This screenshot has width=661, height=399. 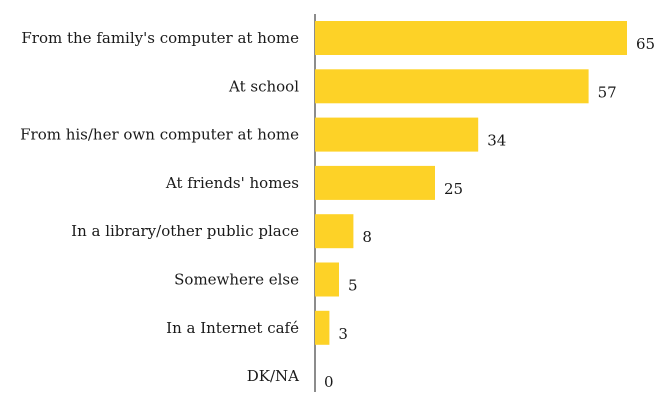 I want to click on category-label: In a library/other public place, so click(x=185, y=231).